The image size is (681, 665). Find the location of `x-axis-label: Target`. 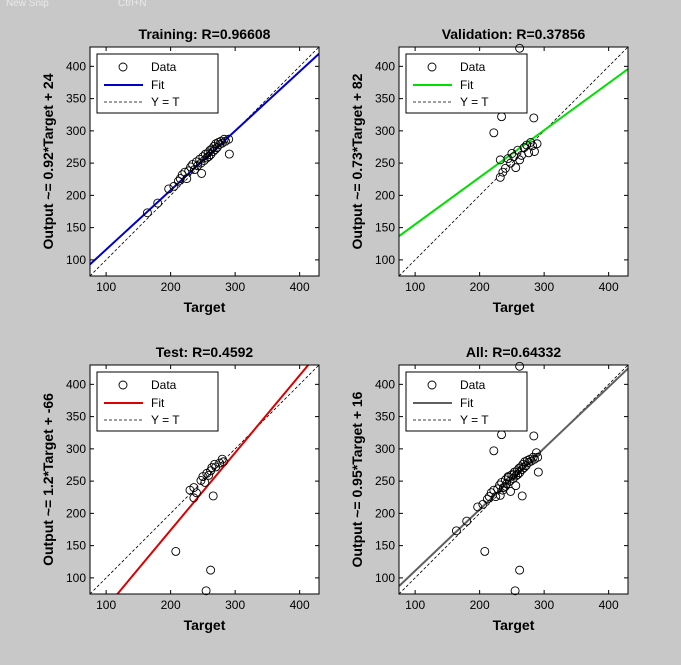

x-axis-label: Target is located at coordinates (514, 307).